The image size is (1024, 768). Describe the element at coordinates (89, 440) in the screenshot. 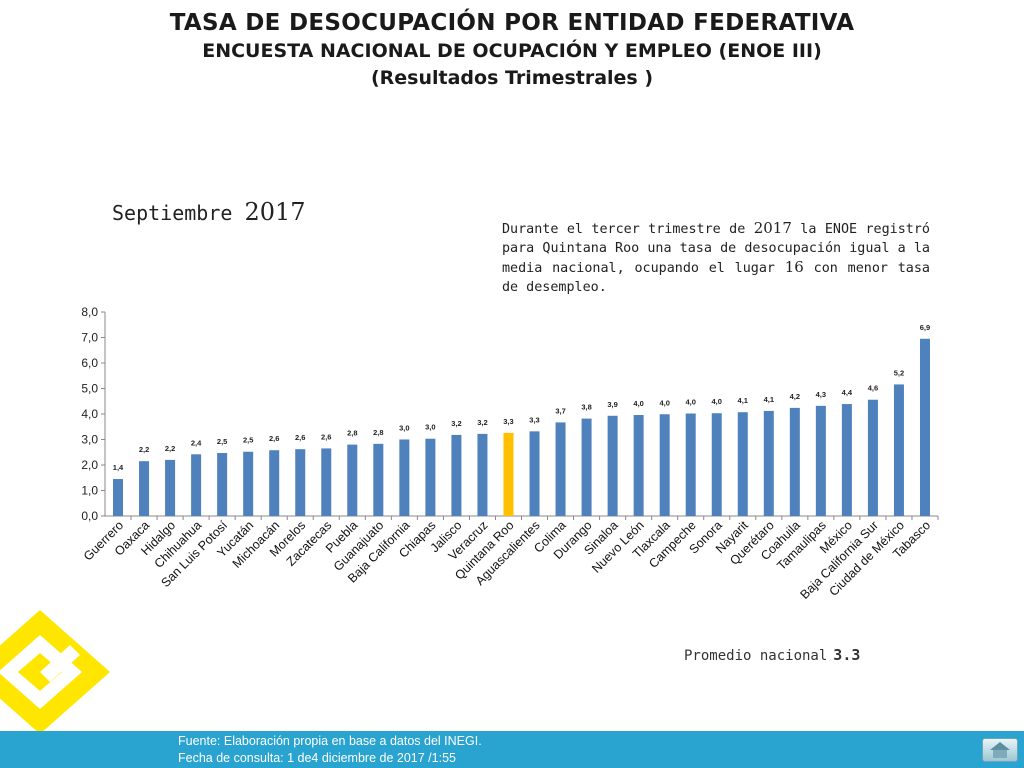

I see `y-tick-label: 3,0` at that location.